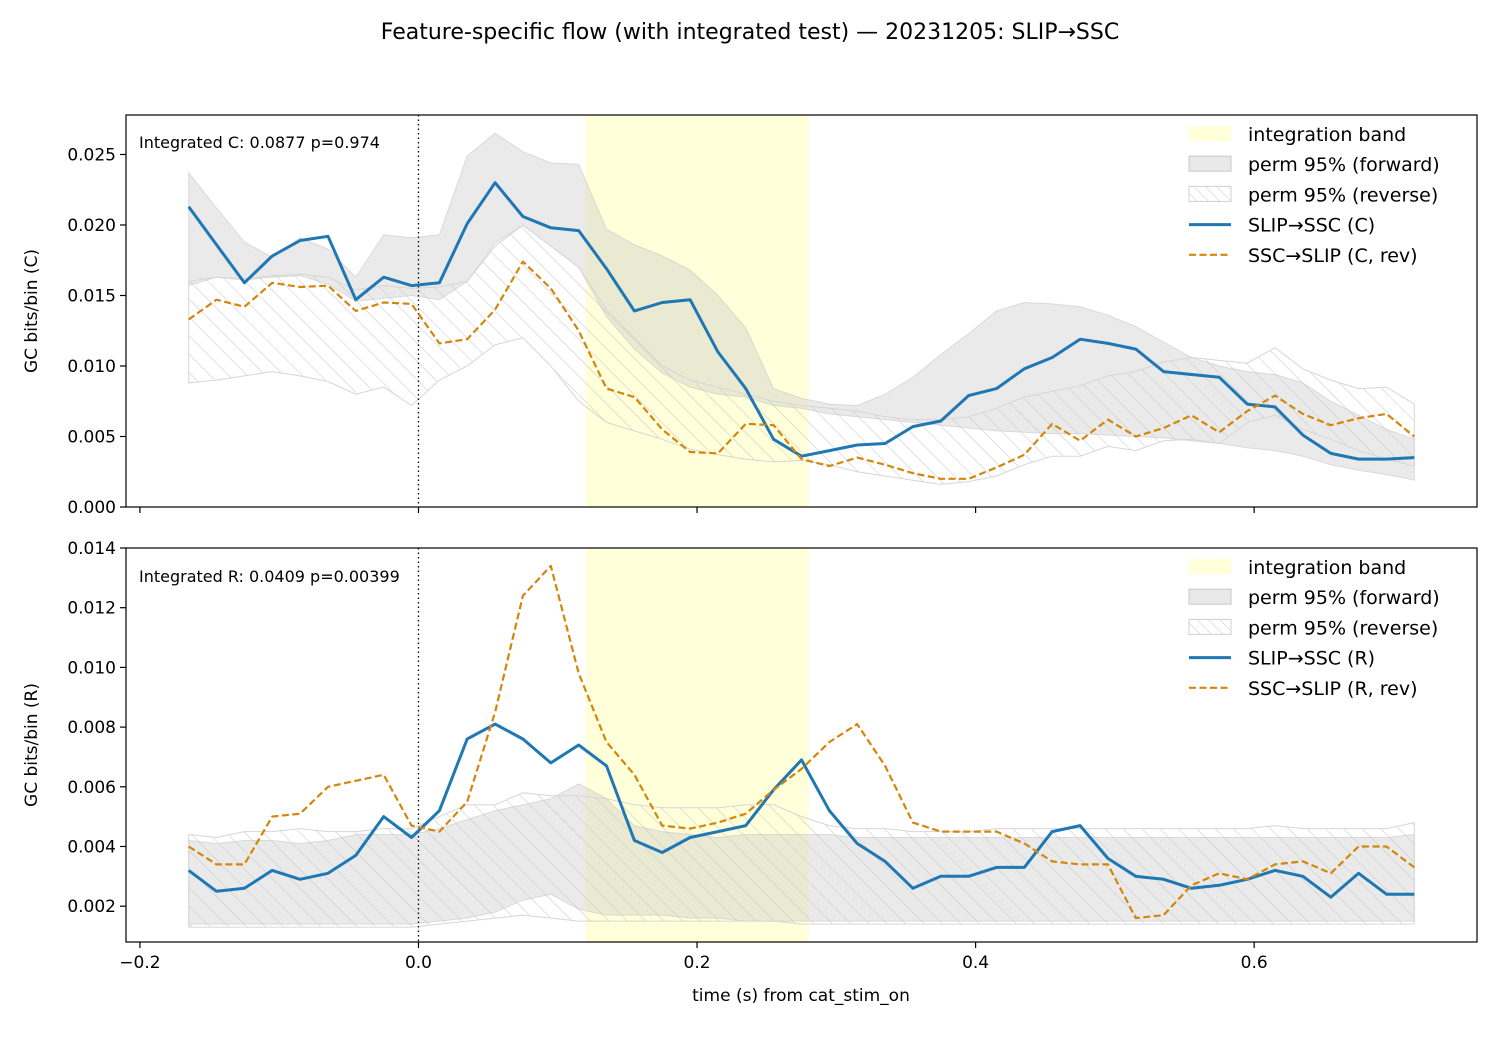 The height and width of the screenshot is (1050, 1500). What do you see at coordinates (1333, 256) in the screenshot?
I see `legend-label: SSC→SLIP (C, rev)` at bounding box center [1333, 256].